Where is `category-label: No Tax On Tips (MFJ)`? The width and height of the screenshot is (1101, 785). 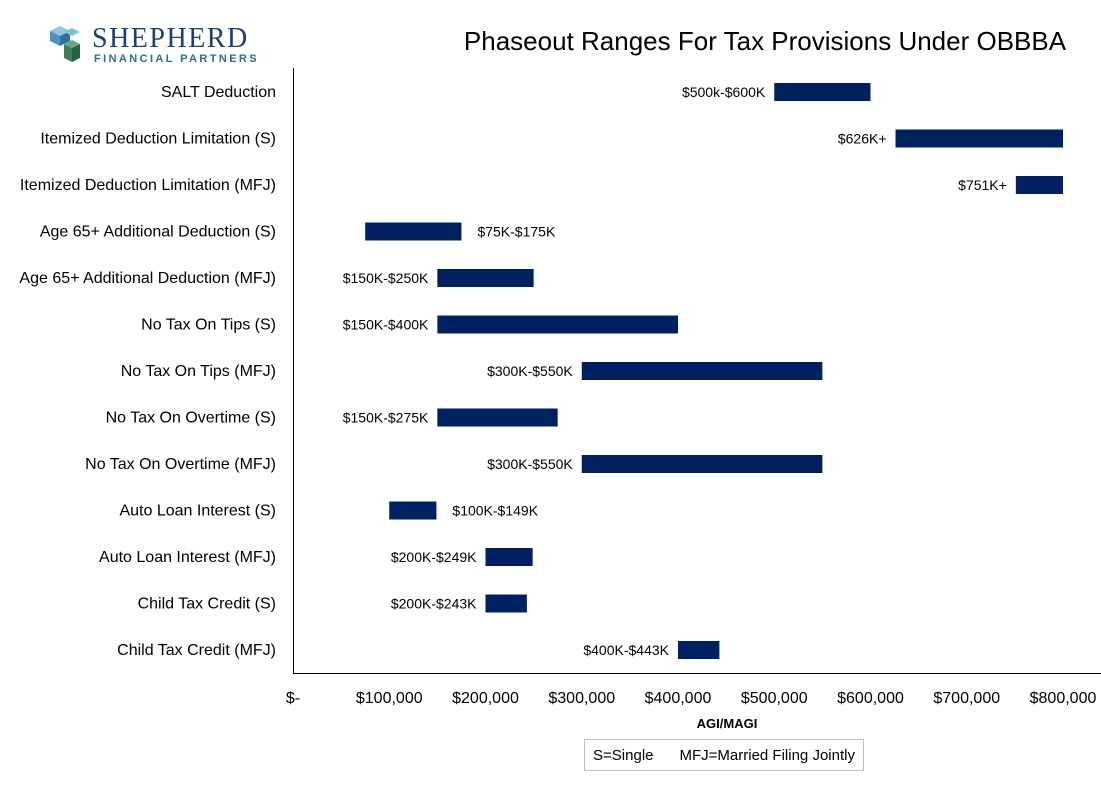 category-label: No Tax On Tips (MFJ) is located at coordinates (198, 371).